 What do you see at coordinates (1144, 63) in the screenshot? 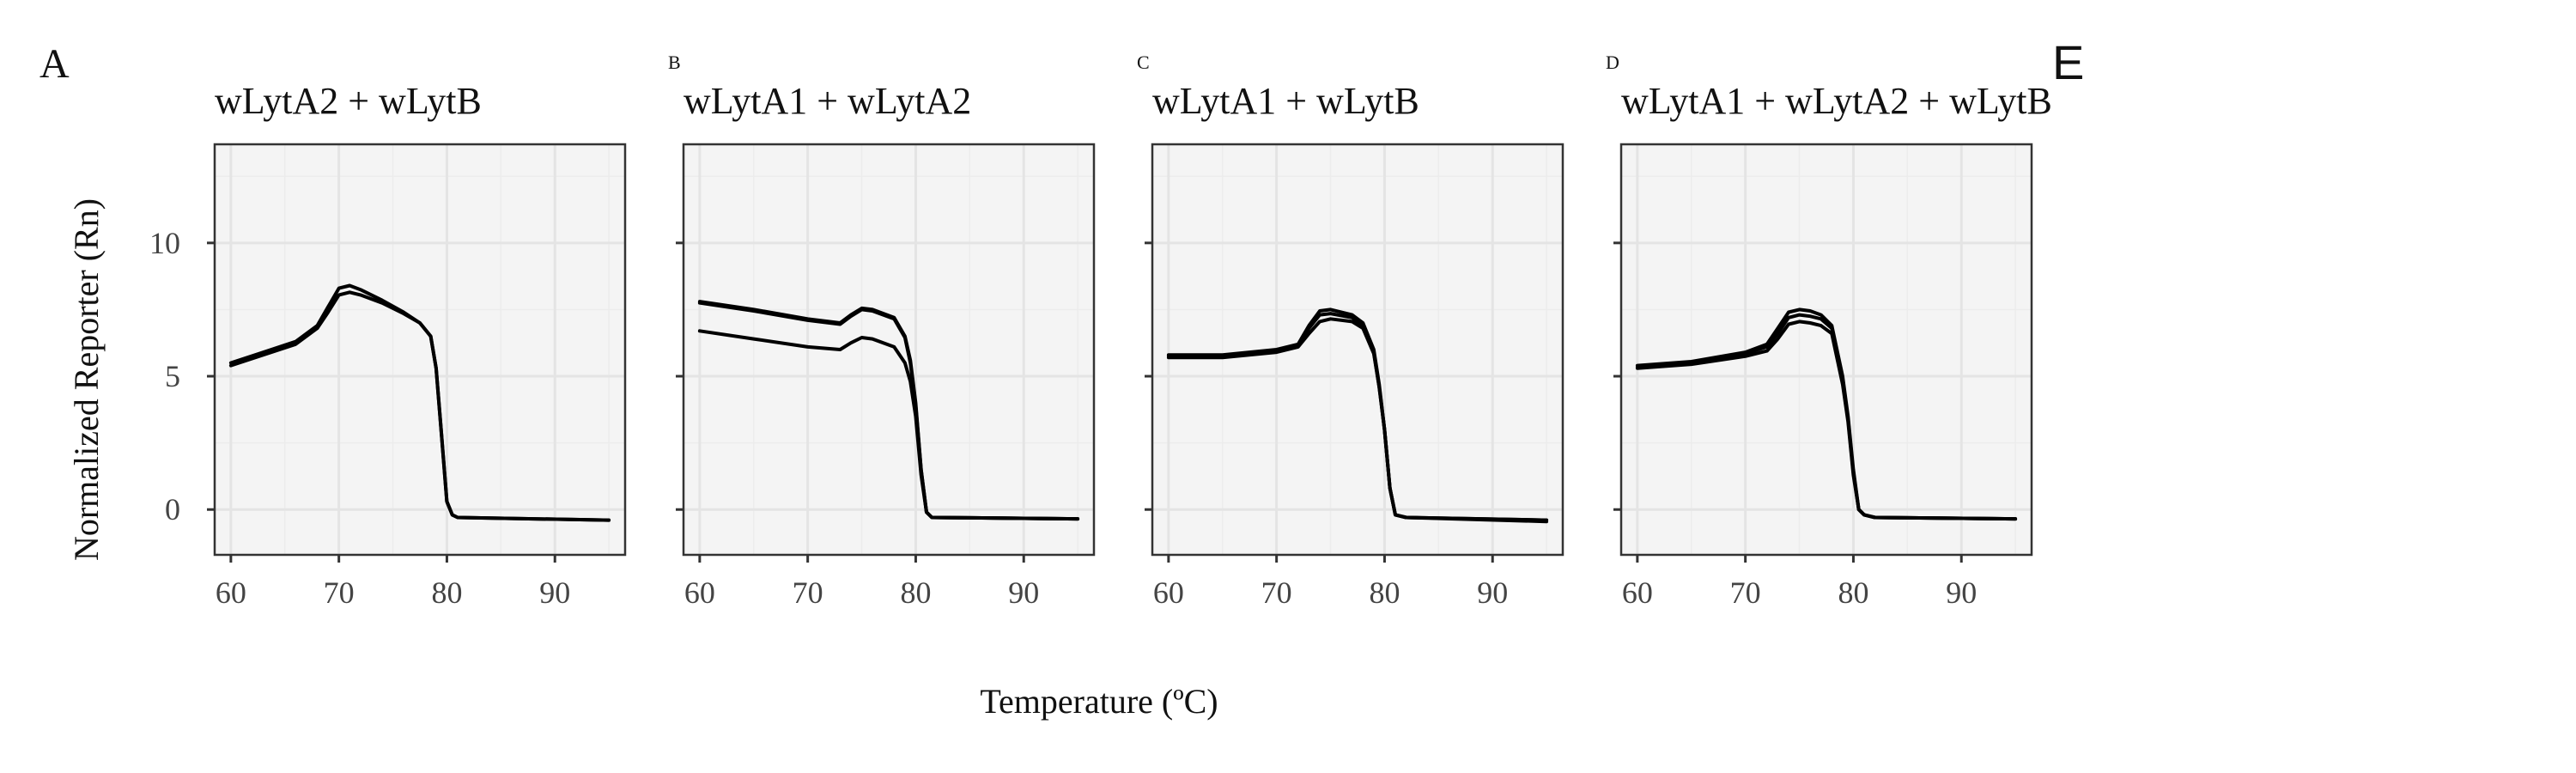
I see `panel-letter: C` at bounding box center [1144, 63].